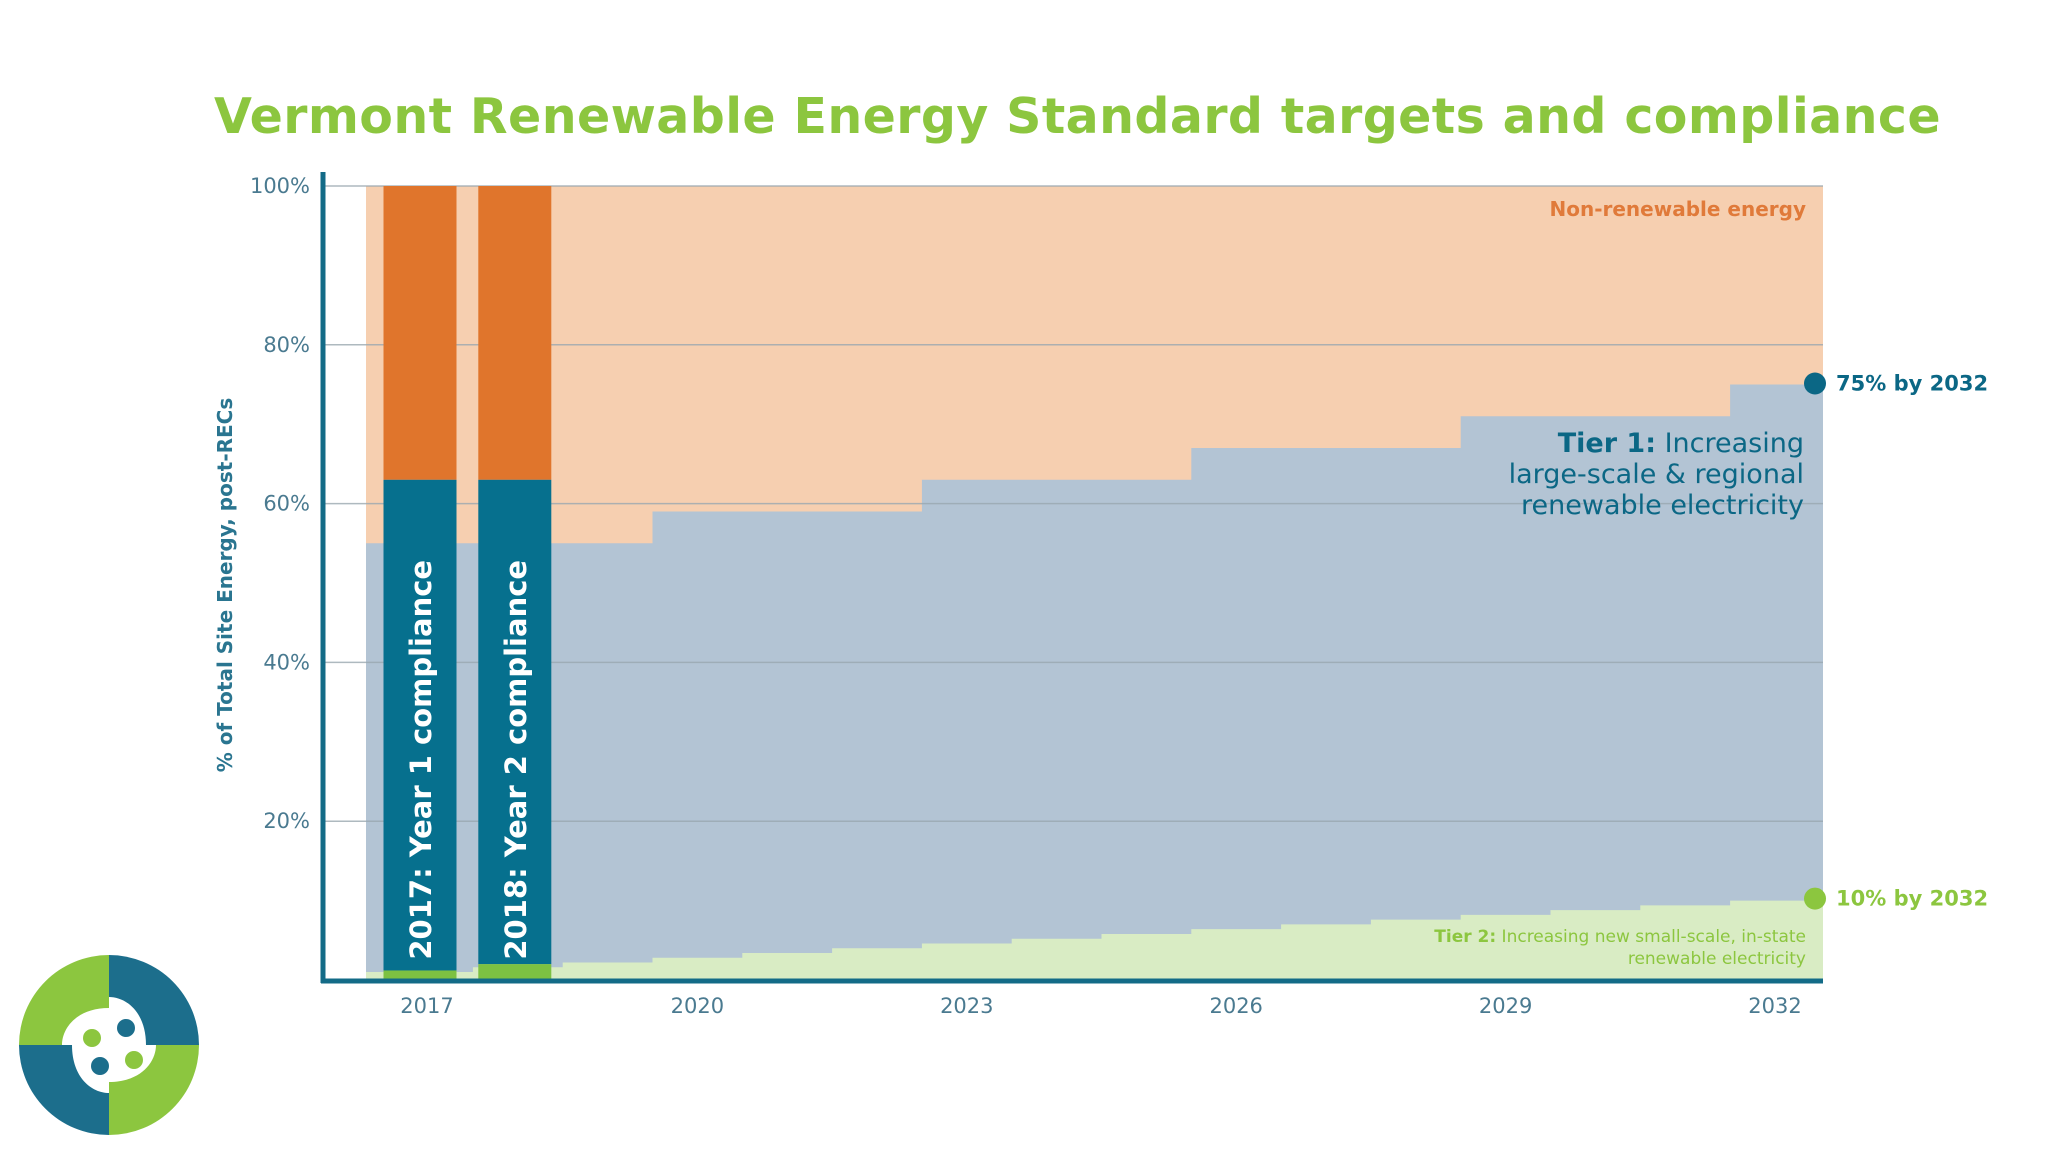 Image resolution: width=2048 pixels, height=1152 pixels. I want to click on x-tick-label: 2026, so click(1235, 1006).